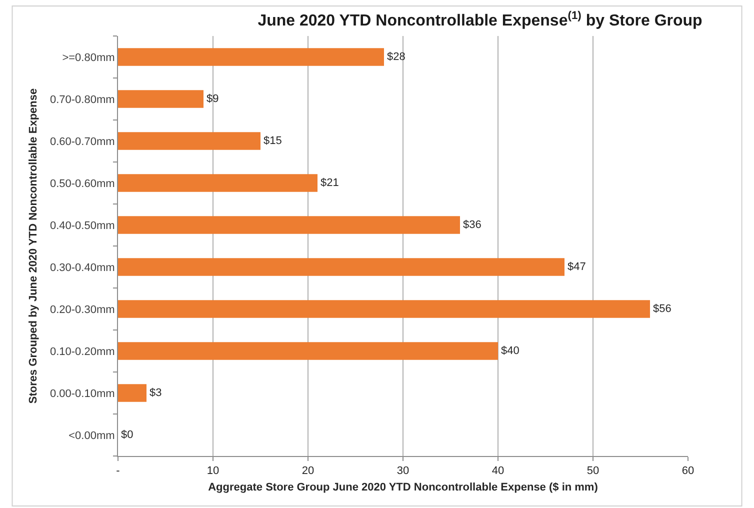 This screenshot has width=754, height=508. What do you see at coordinates (82, 352) in the screenshot?
I see `y-tick-label: 0.10-0.20mm` at bounding box center [82, 352].